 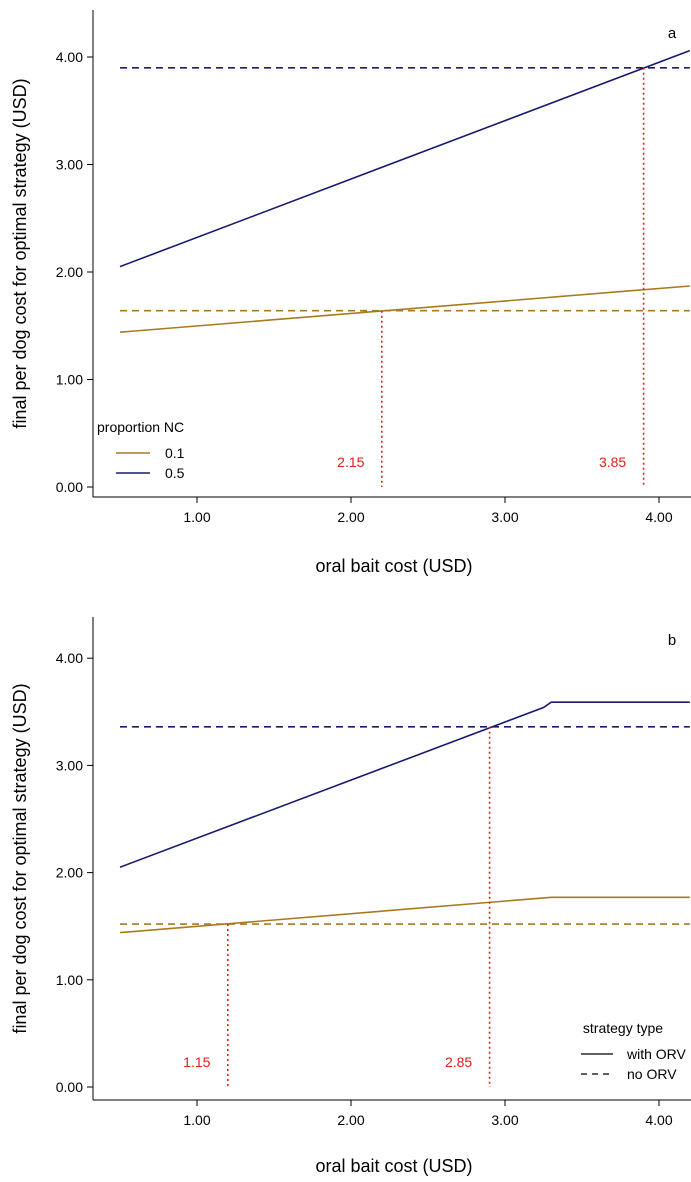 What do you see at coordinates (672, 640) in the screenshot?
I see `panel-letter: b` at bounding box center [672, 640].